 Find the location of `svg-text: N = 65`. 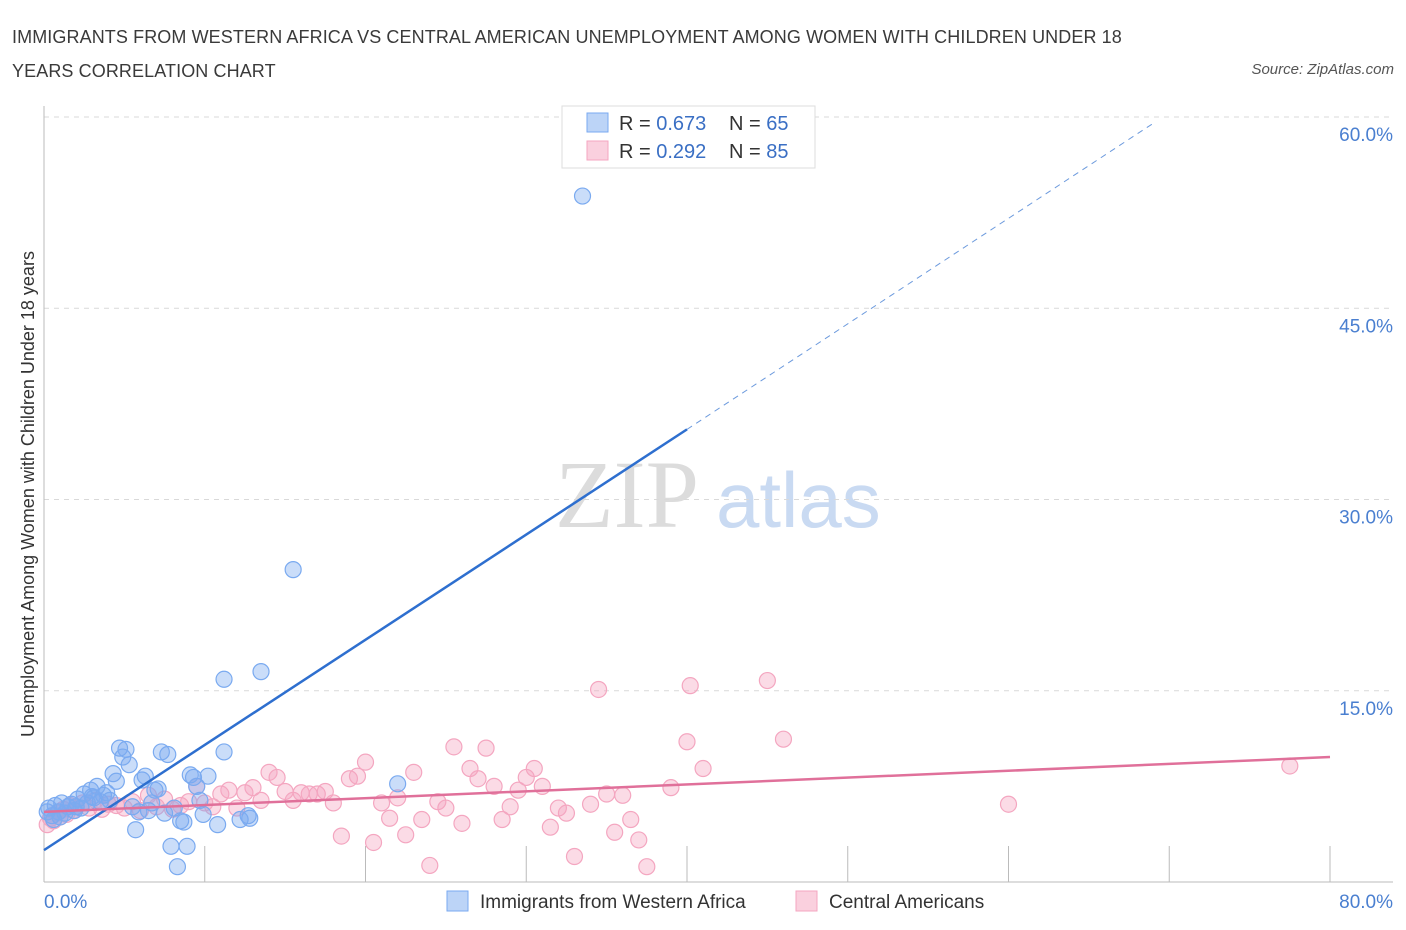

svg-text: N = 65 is located at coordinates (759, 124).